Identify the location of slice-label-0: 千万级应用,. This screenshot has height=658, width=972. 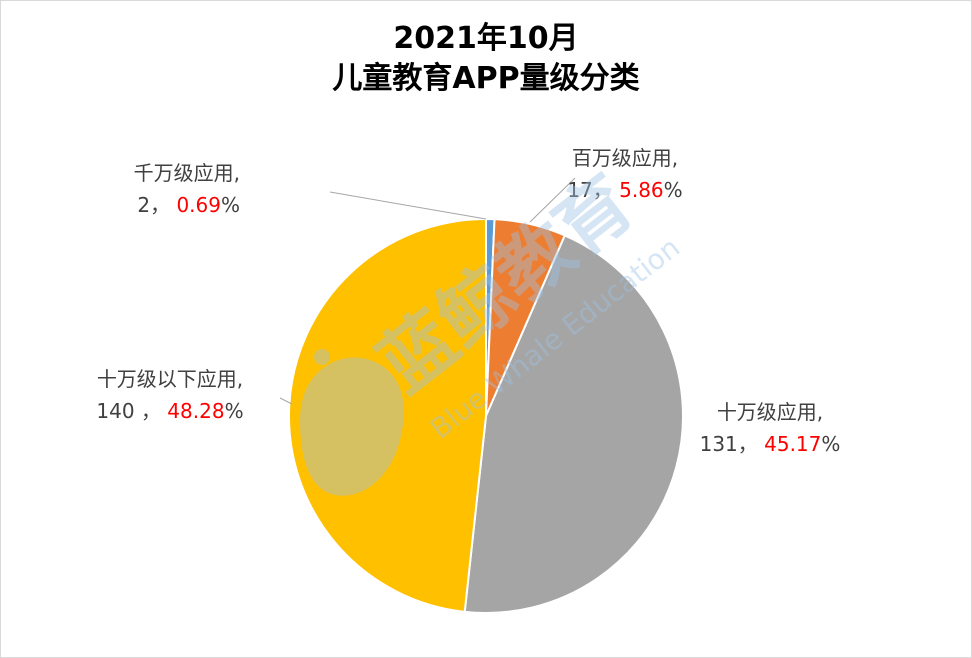
(187, 173).